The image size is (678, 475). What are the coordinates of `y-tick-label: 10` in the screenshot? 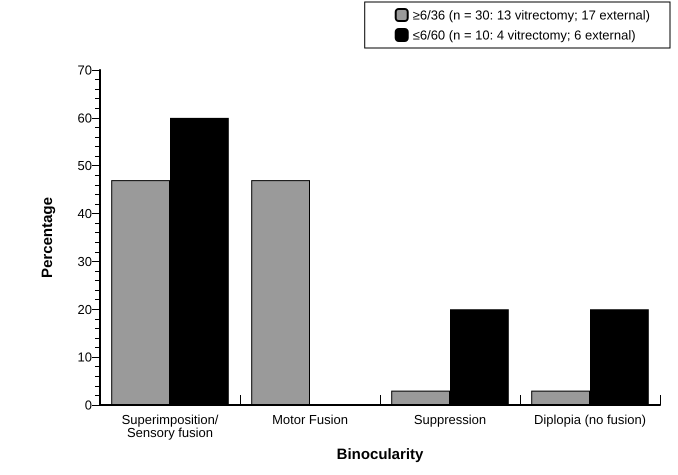 It's located at (85, 357).